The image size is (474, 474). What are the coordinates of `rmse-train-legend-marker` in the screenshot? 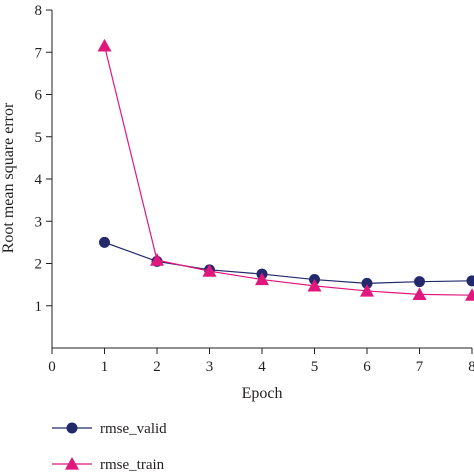 It's located at (72, 463).